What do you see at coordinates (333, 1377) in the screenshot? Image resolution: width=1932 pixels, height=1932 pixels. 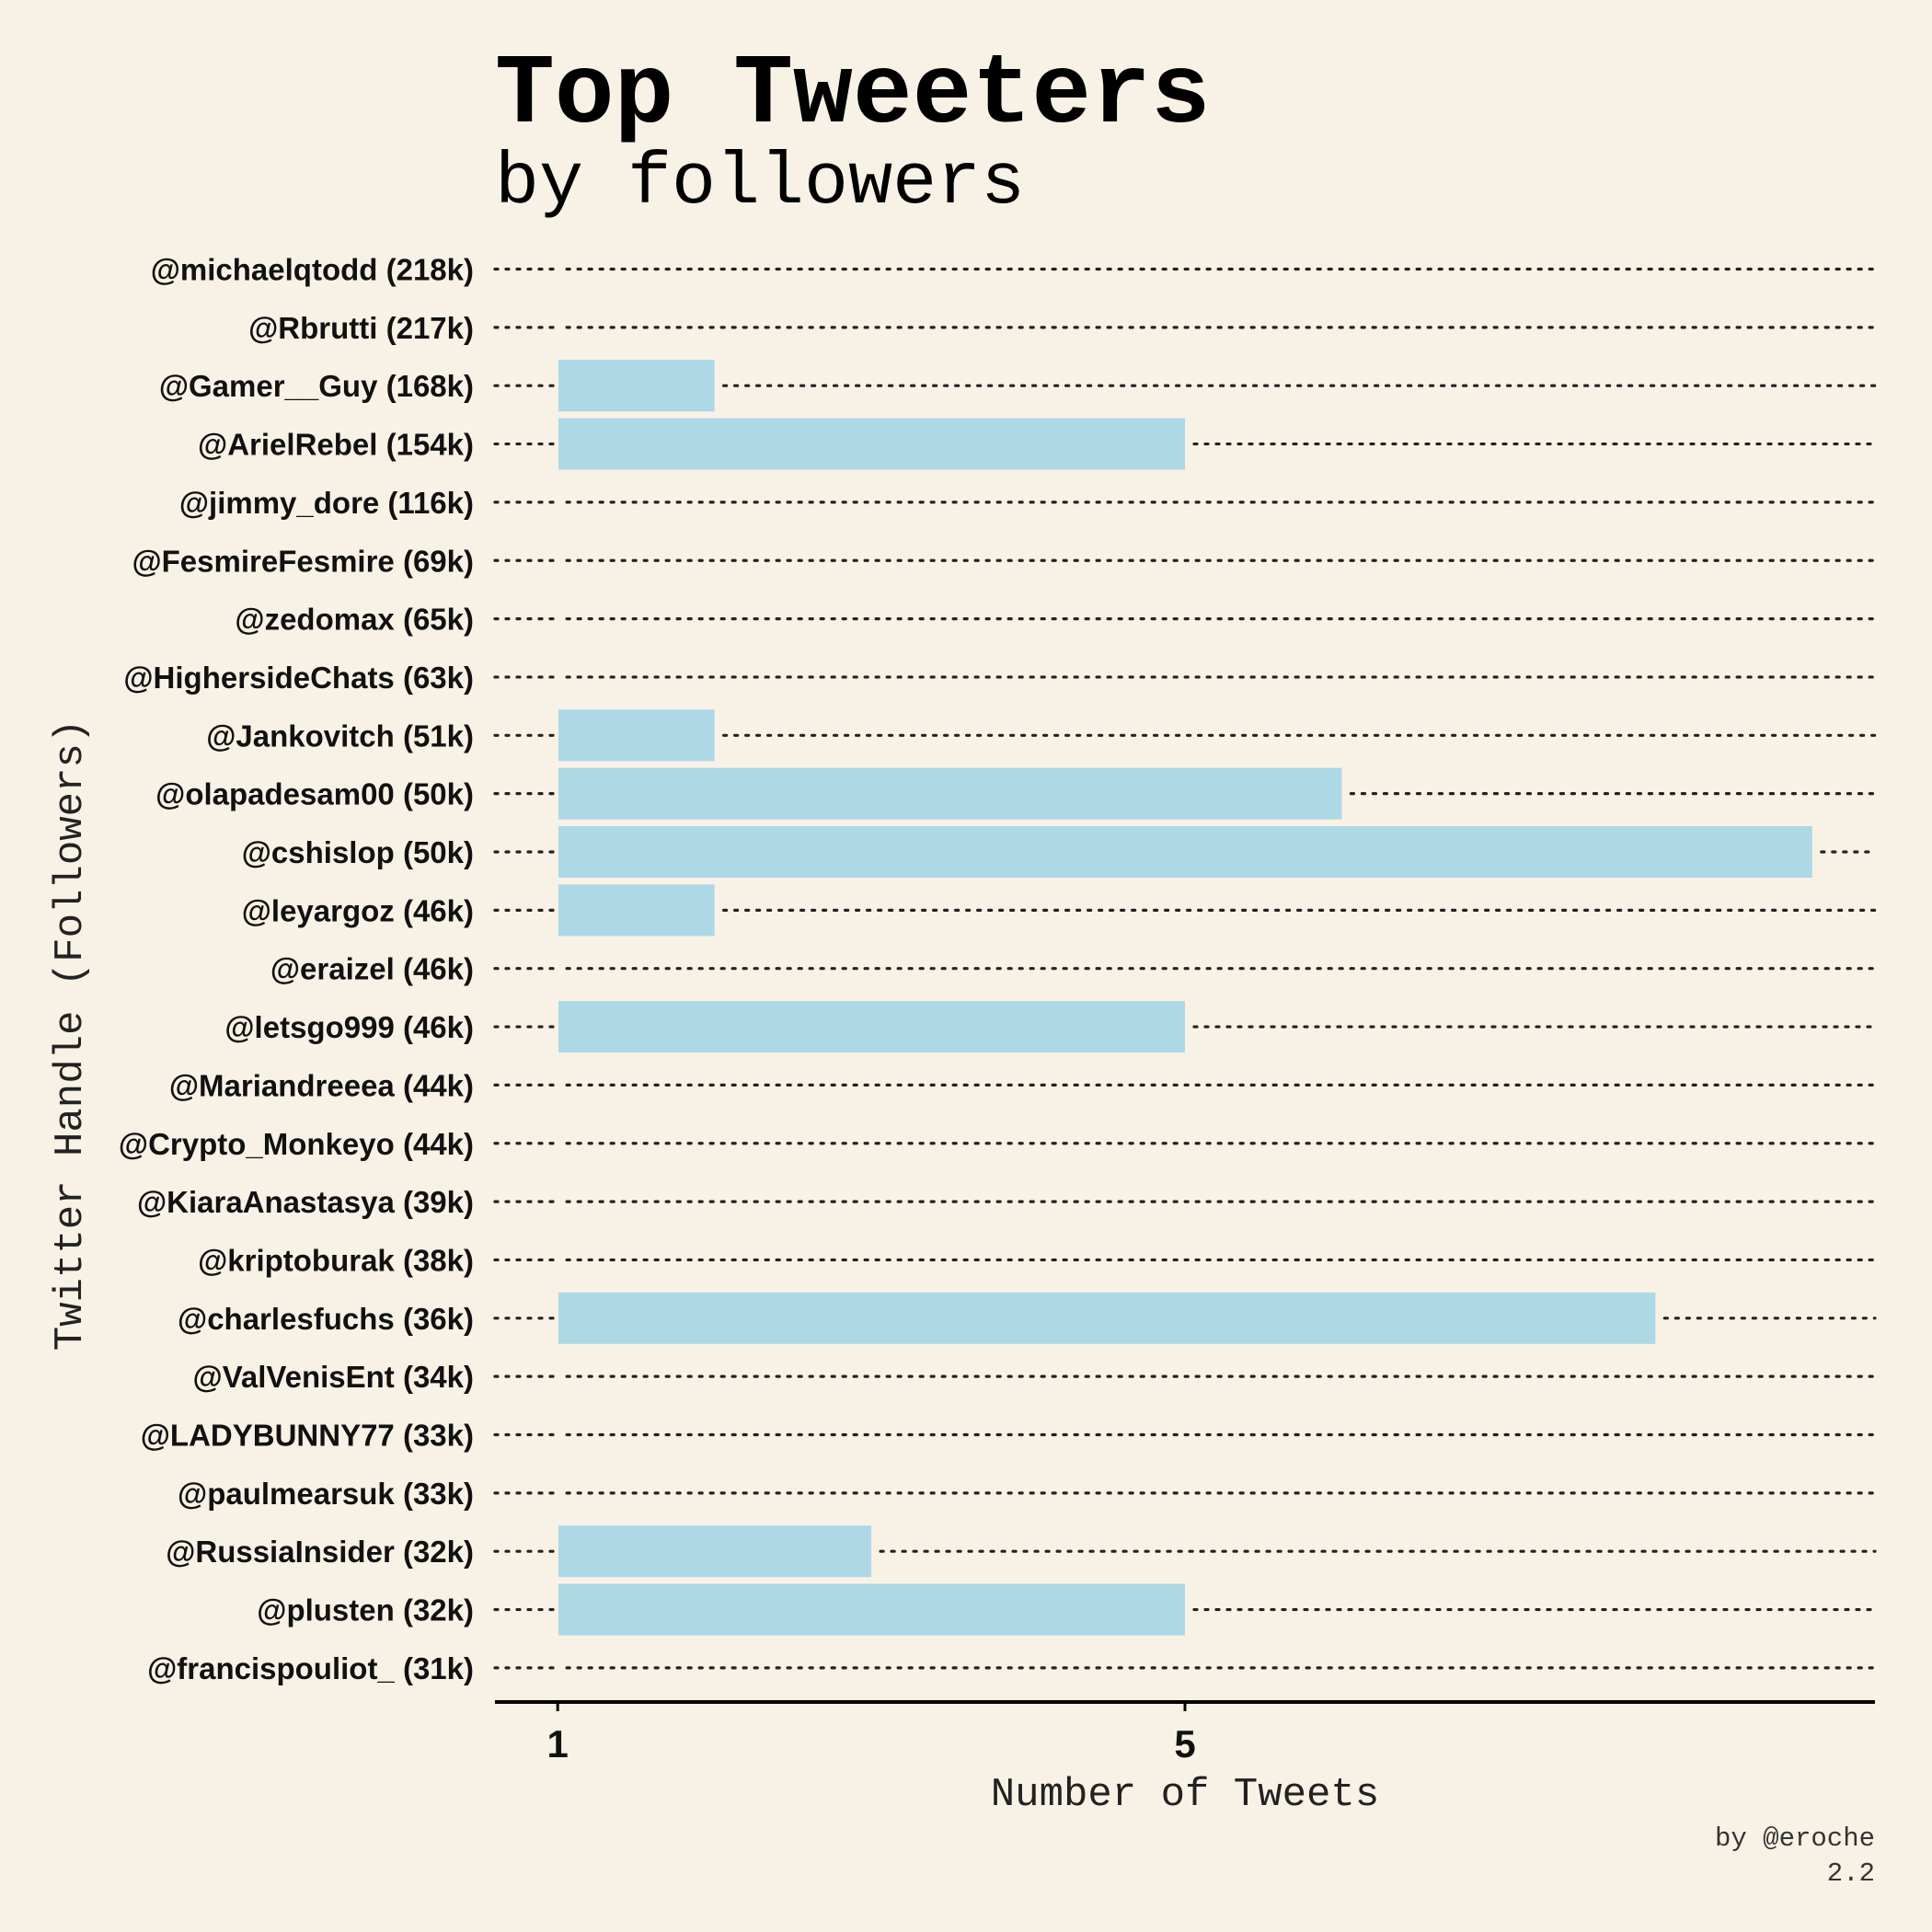 I see `y-tick-label: @ValVenisEnt (34k)` at bounding box center [333, 1377].